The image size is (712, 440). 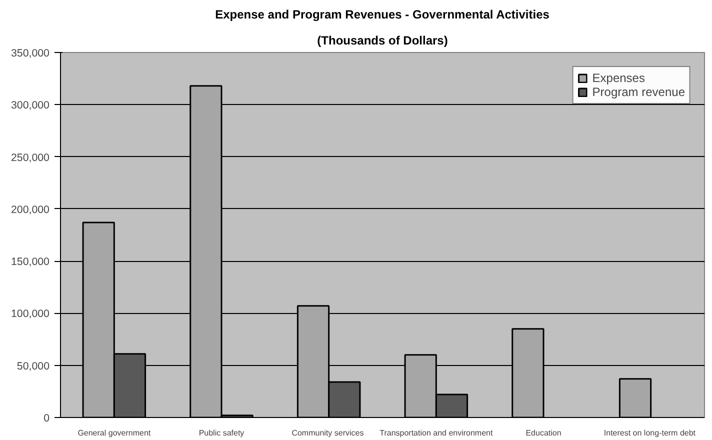 What do you see at coordinates (47, 418) in the screenshot?
I see `y-tick-label: 0` at bounding box center [47, 418].